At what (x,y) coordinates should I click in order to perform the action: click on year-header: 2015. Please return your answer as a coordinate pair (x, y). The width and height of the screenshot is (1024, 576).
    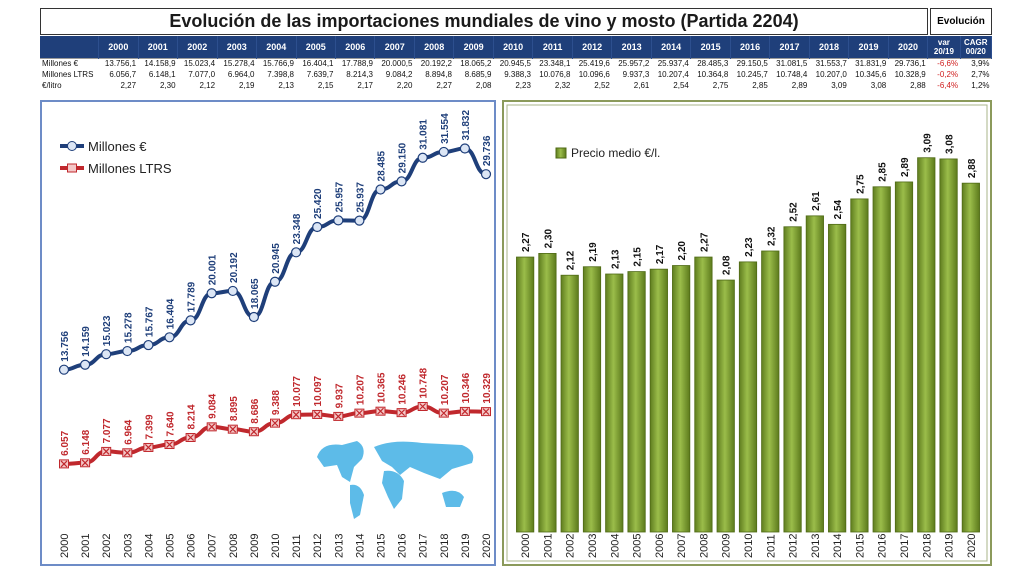
    Looking at the image, I should click on (710, 47).